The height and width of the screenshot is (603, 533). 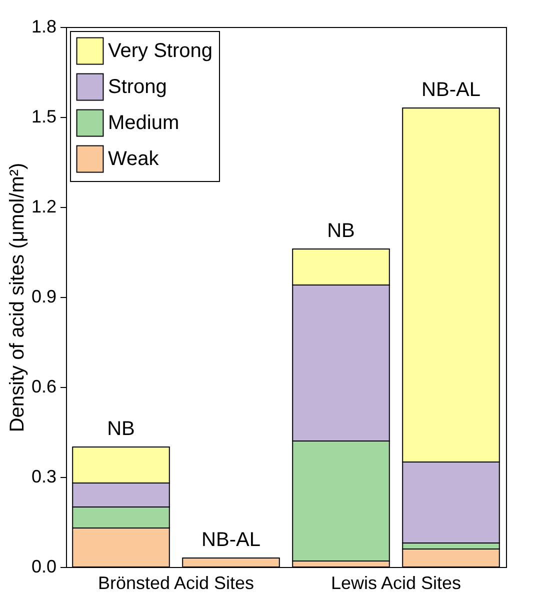 I want to click on legend-label: Medium, so click(x=144, y=123).